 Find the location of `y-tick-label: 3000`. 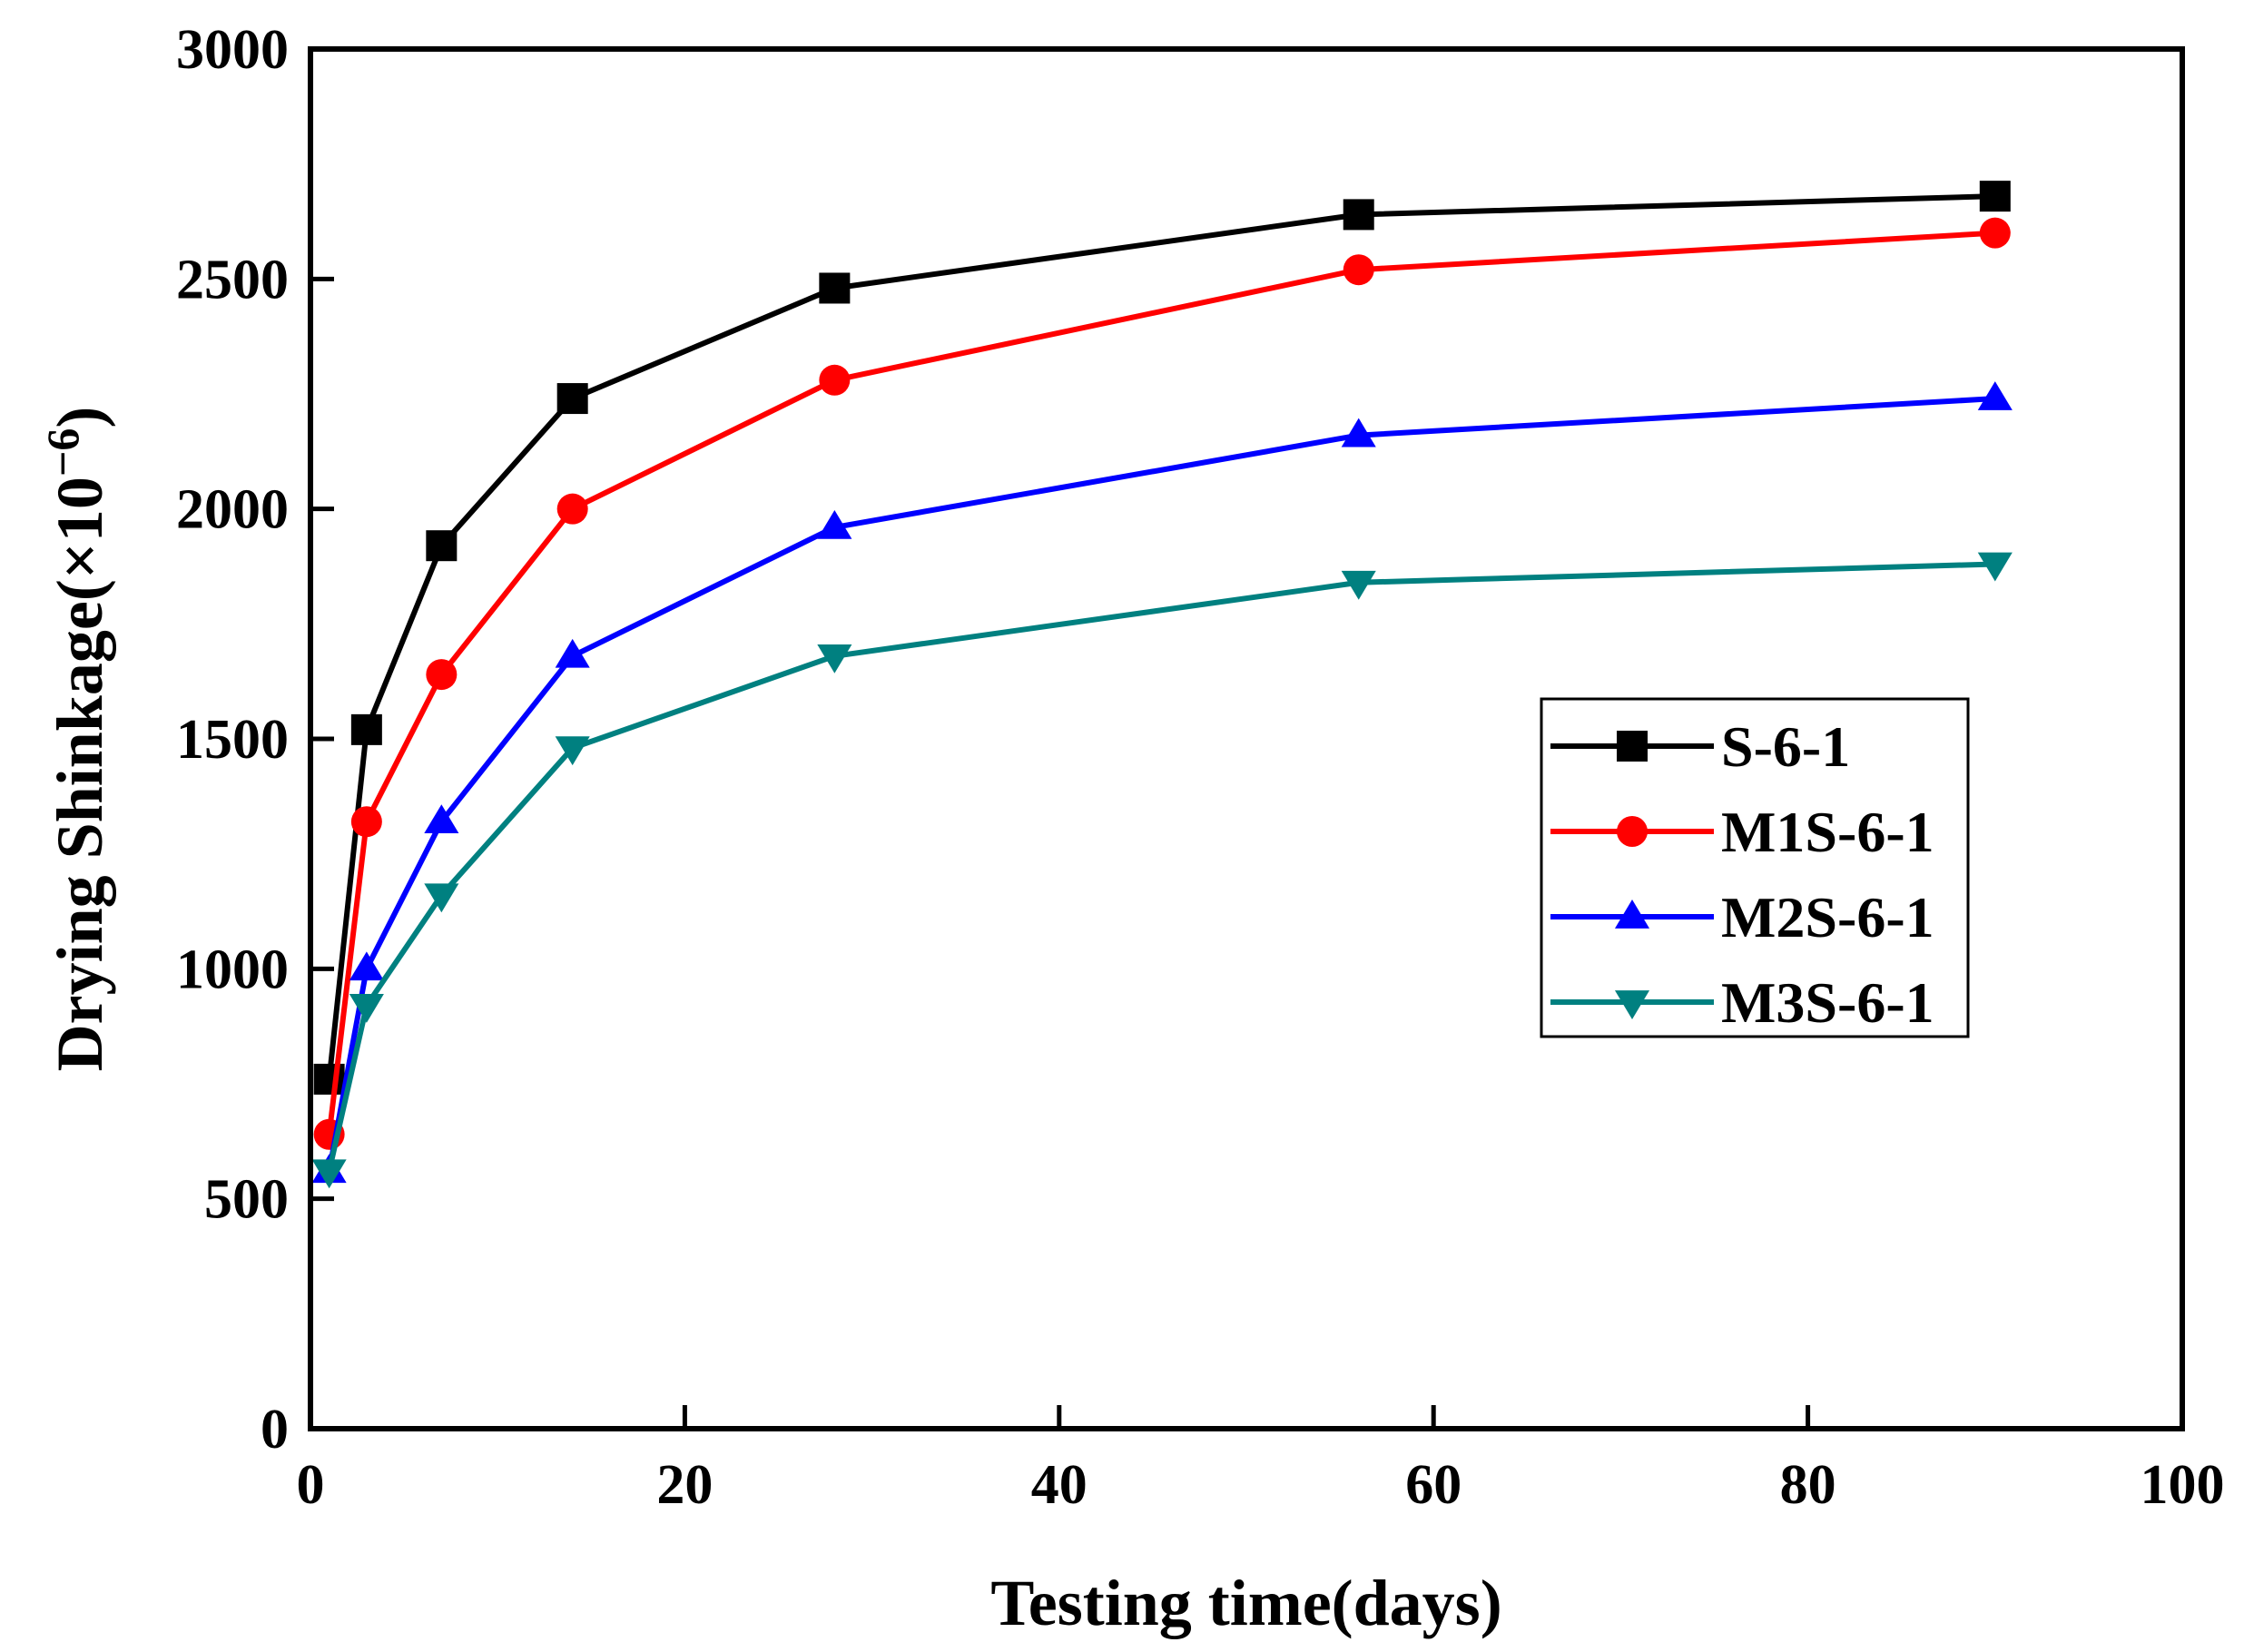

y-tick-label: 3000 is located at coordinates (232, 50).